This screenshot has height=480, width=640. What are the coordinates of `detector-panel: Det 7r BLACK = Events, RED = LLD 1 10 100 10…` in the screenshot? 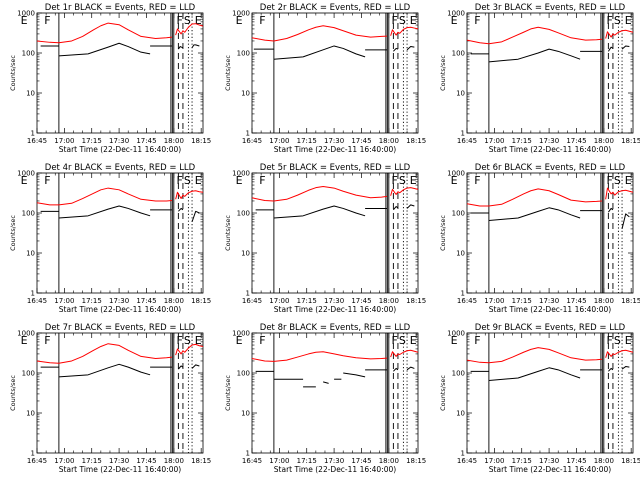 It's located at (110, 398).